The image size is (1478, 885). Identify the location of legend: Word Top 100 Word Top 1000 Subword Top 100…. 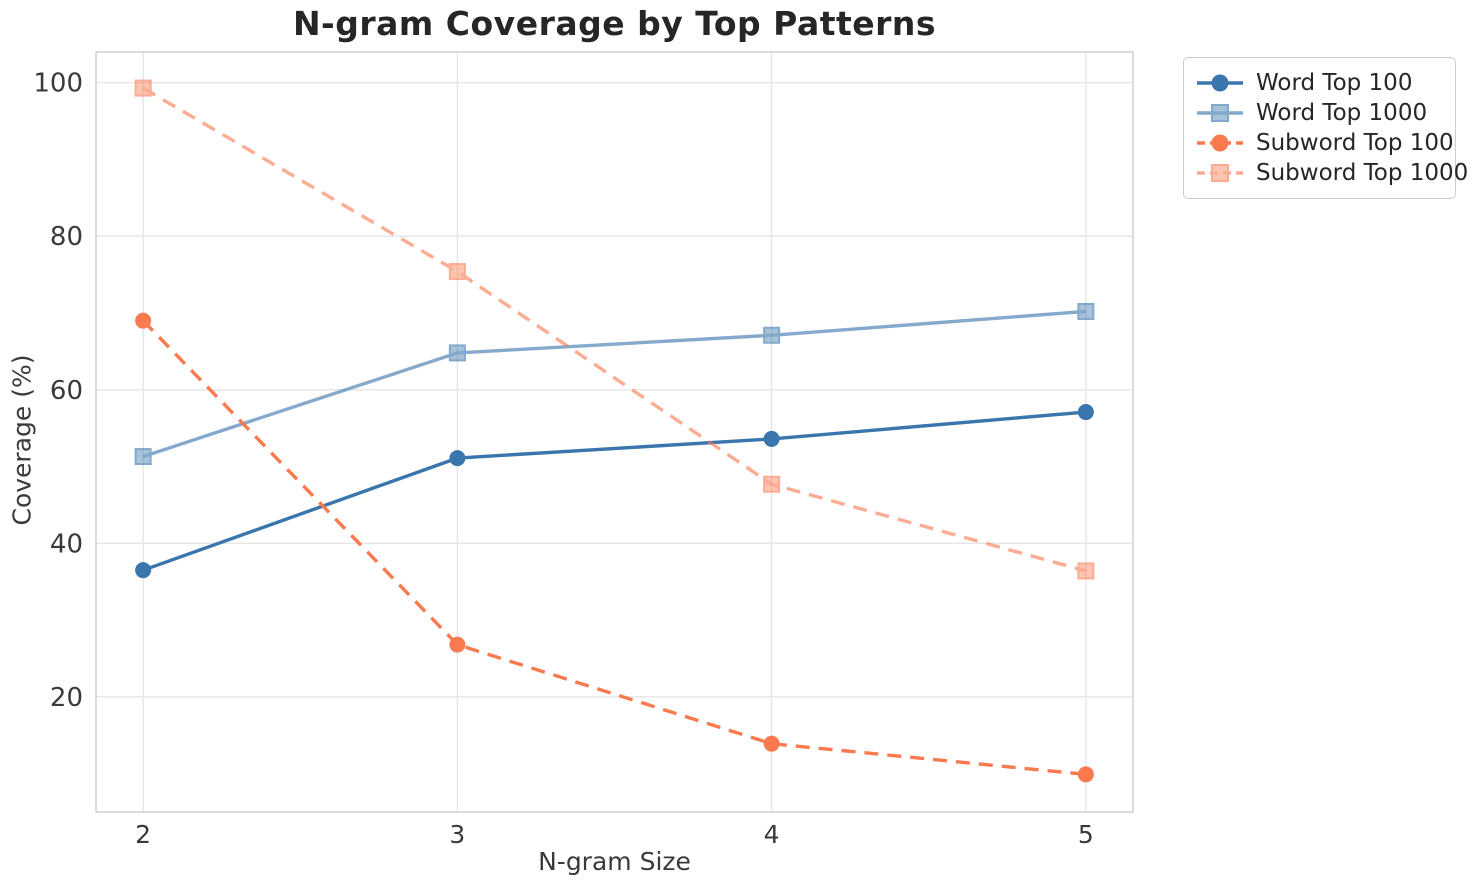
(1325, 128).